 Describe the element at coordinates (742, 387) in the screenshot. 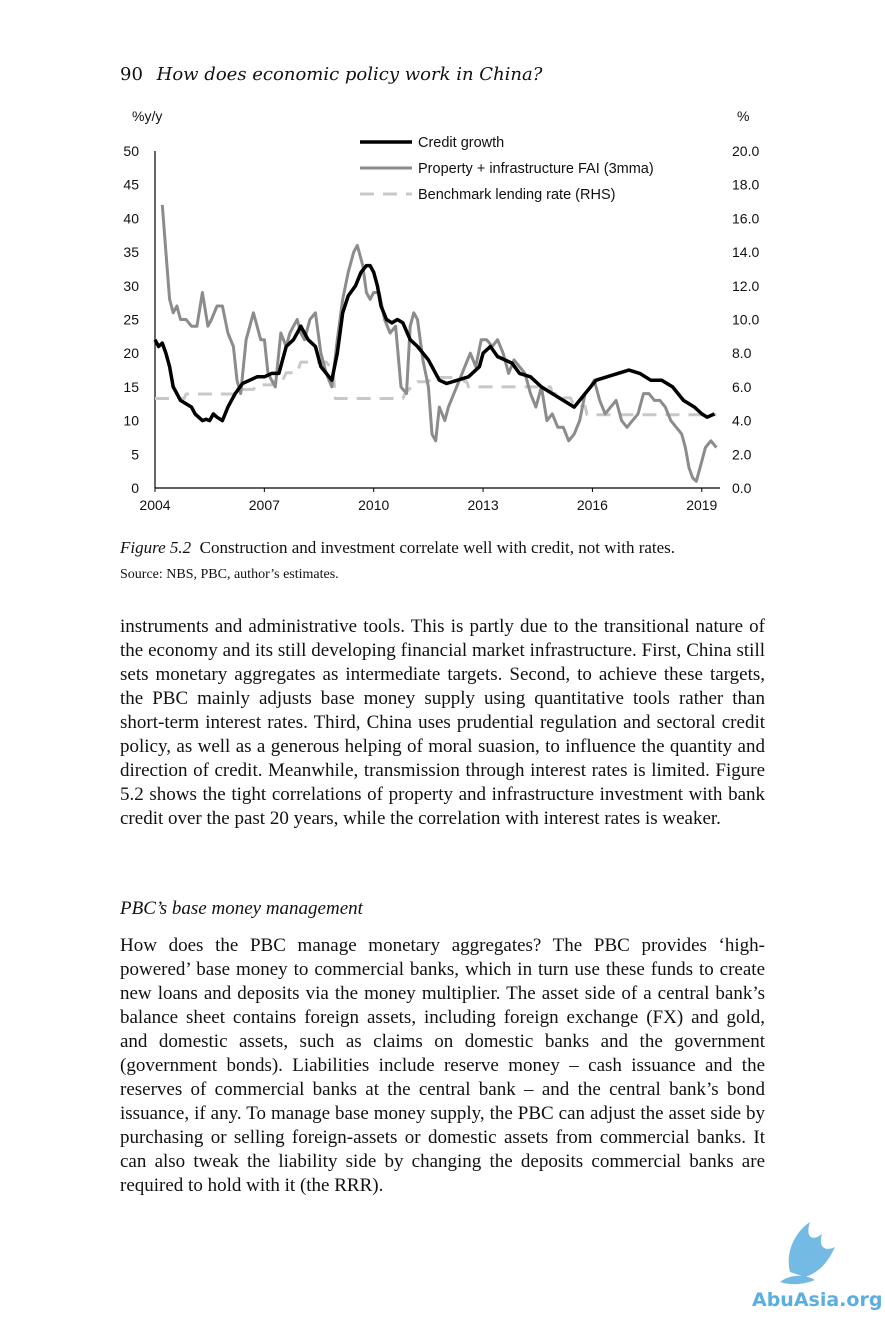

I see `y-right-tick-label: 6.0` at that location.